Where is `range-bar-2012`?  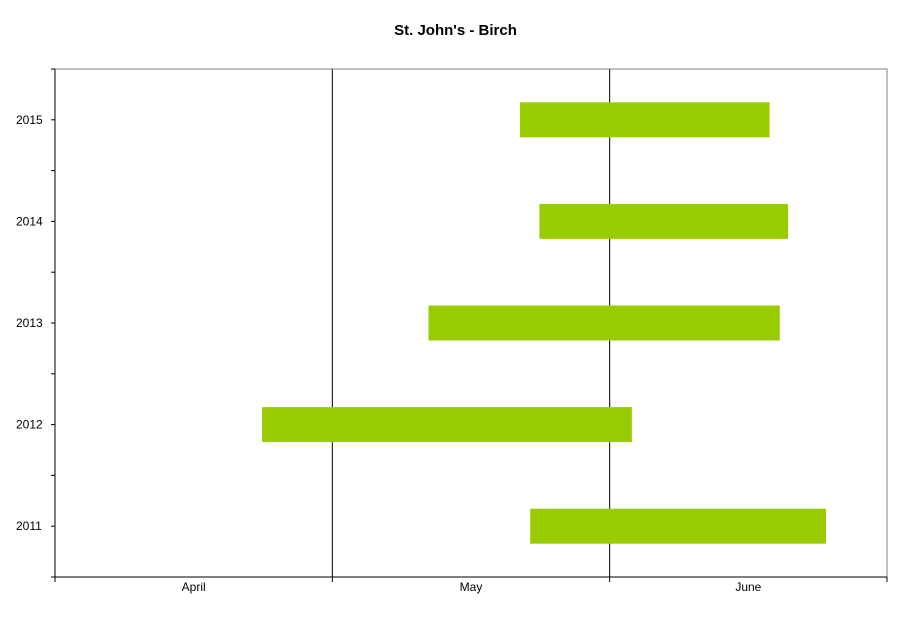 range-bar-2012 is located at coordinates (447, 425).